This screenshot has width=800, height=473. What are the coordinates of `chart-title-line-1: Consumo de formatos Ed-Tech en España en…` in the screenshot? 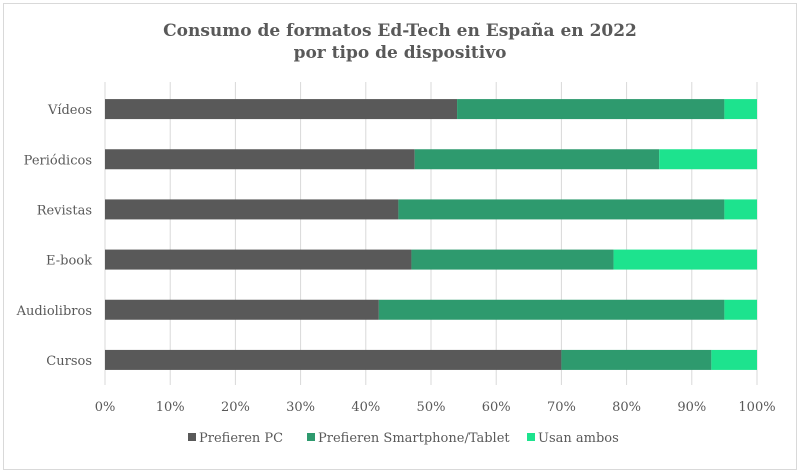 It's located at (400, 31).